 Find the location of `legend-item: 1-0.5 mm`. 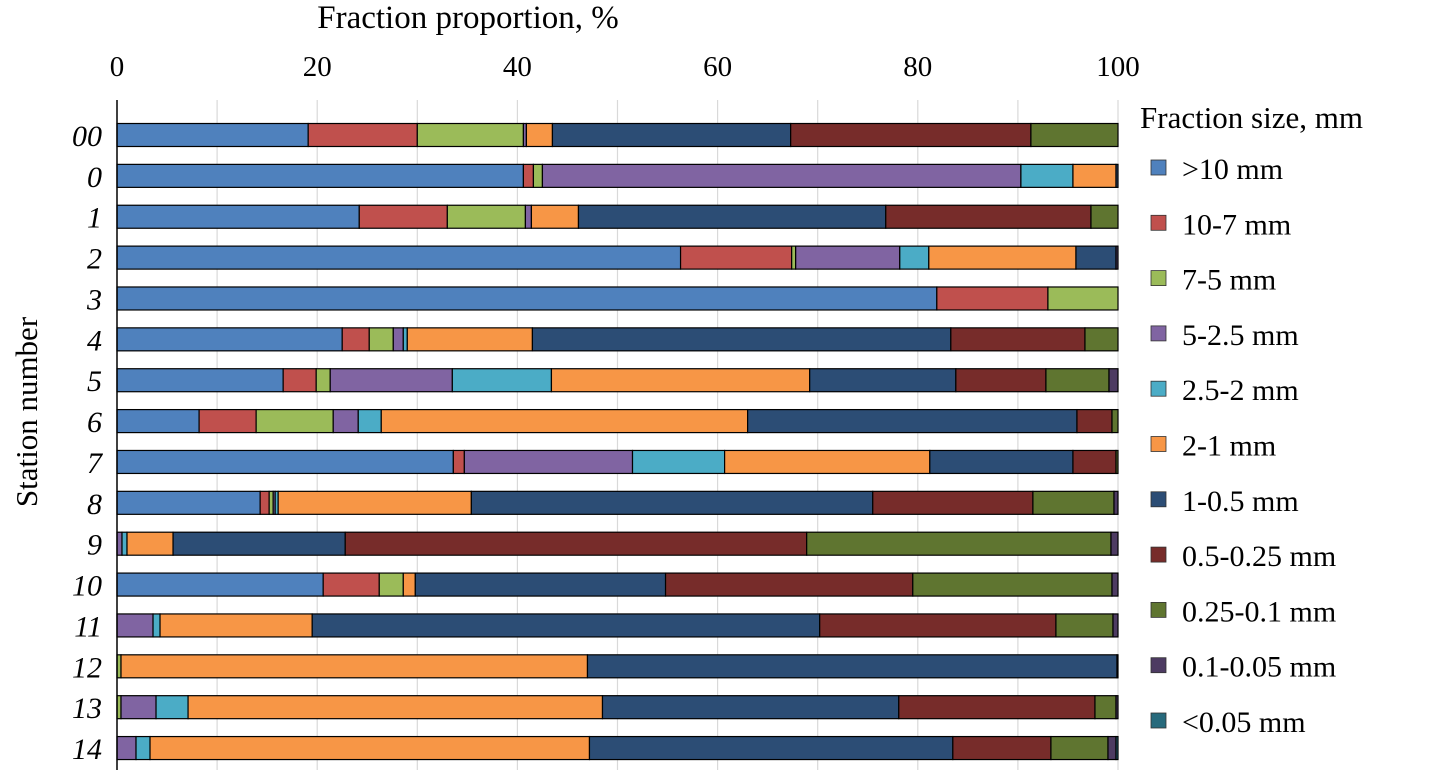

legend-item: 1-0.5 mm is located at coordinates (1224, 501).